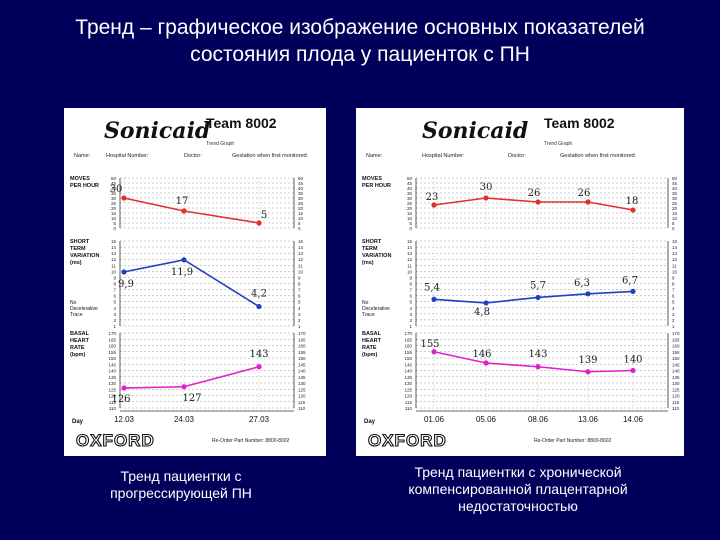 The width and height of the screenshot is (720, 540). I want to click on stv-tick-left: 15, so click(410, 241).